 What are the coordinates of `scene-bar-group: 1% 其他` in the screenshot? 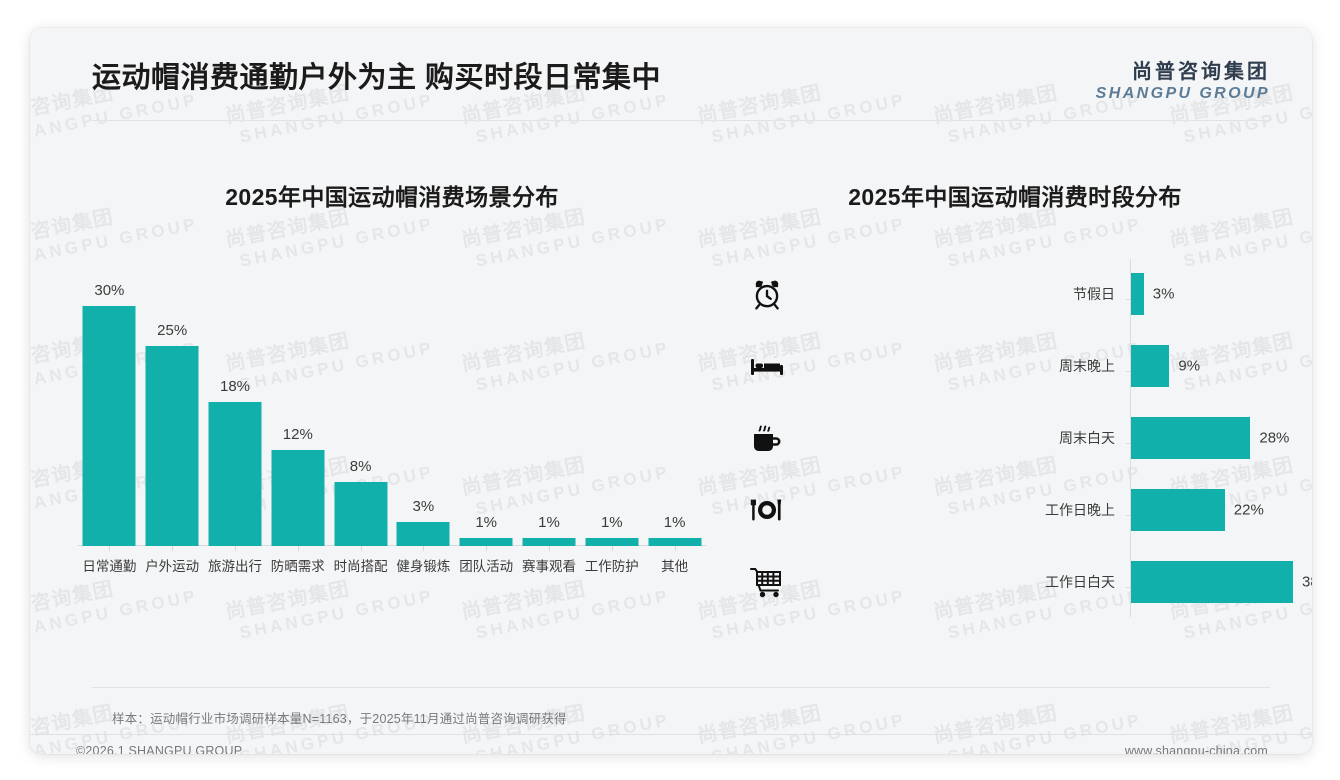 It's located at (675, 415).